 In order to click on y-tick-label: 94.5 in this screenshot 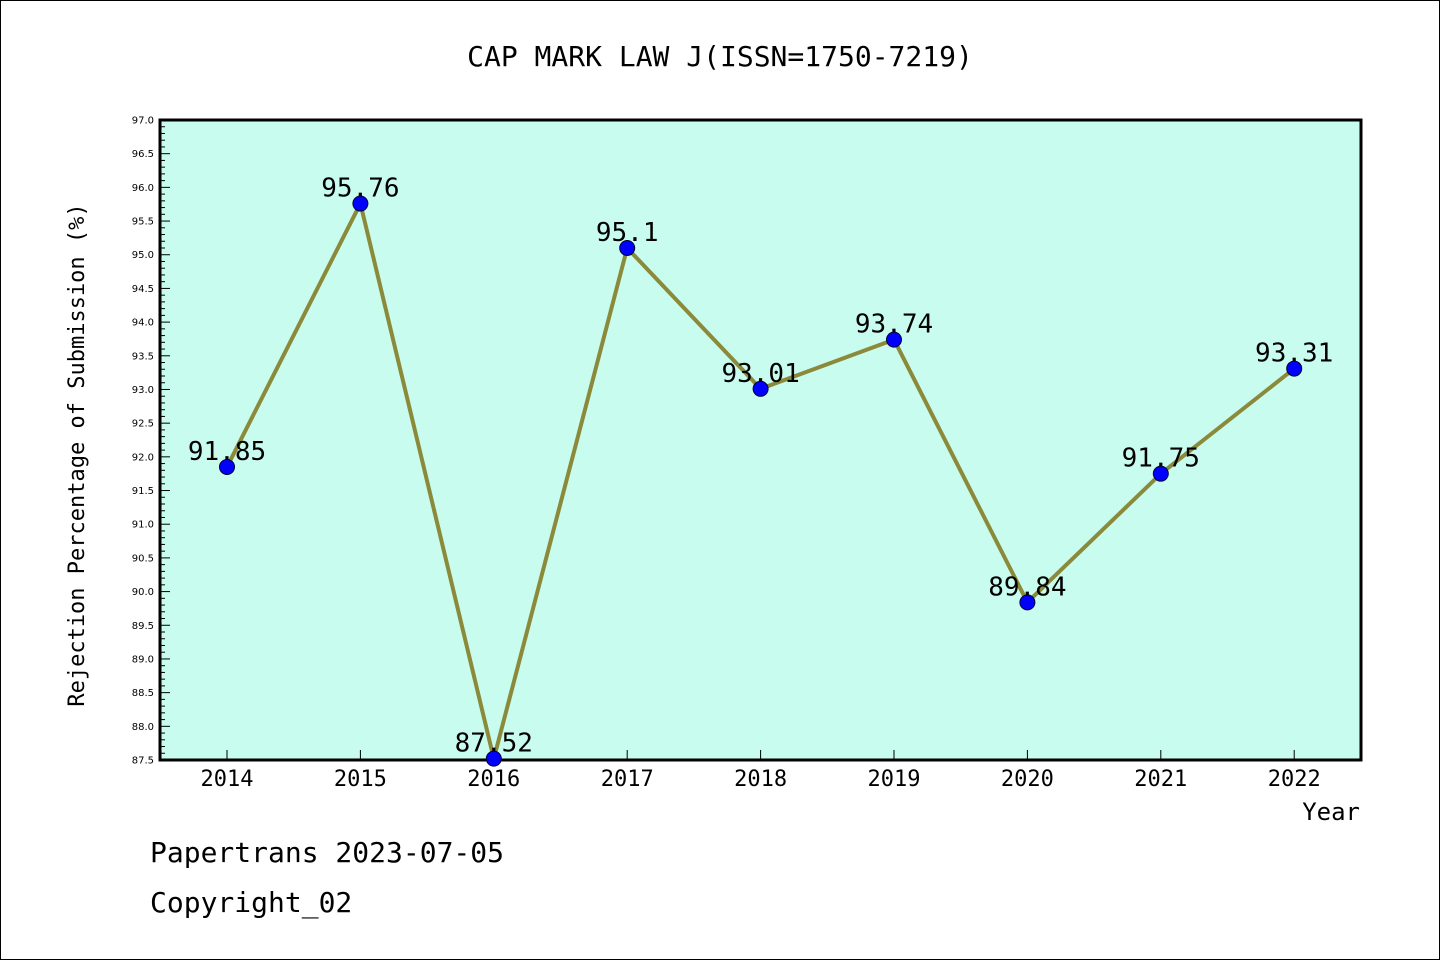, I will do `click(143, 289)`.